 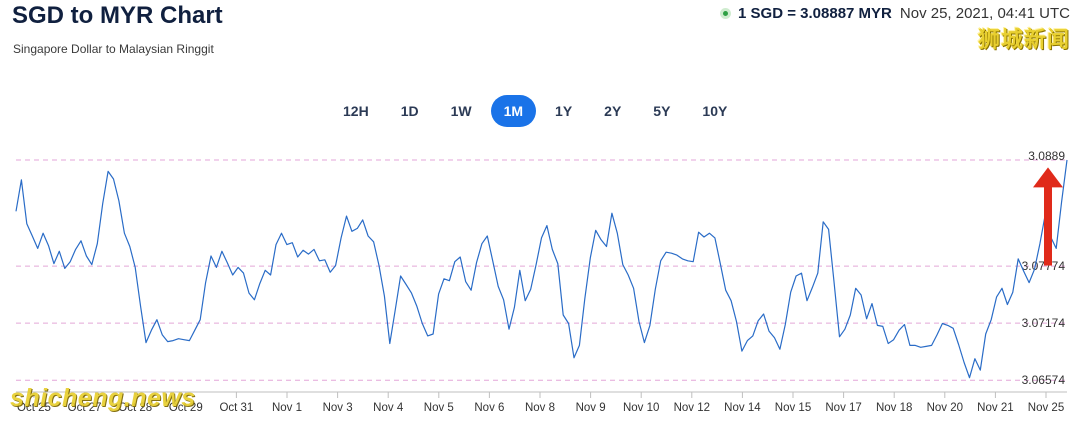 I want to click on x-tick-label: Oct 27, so click(x=85, y=408).